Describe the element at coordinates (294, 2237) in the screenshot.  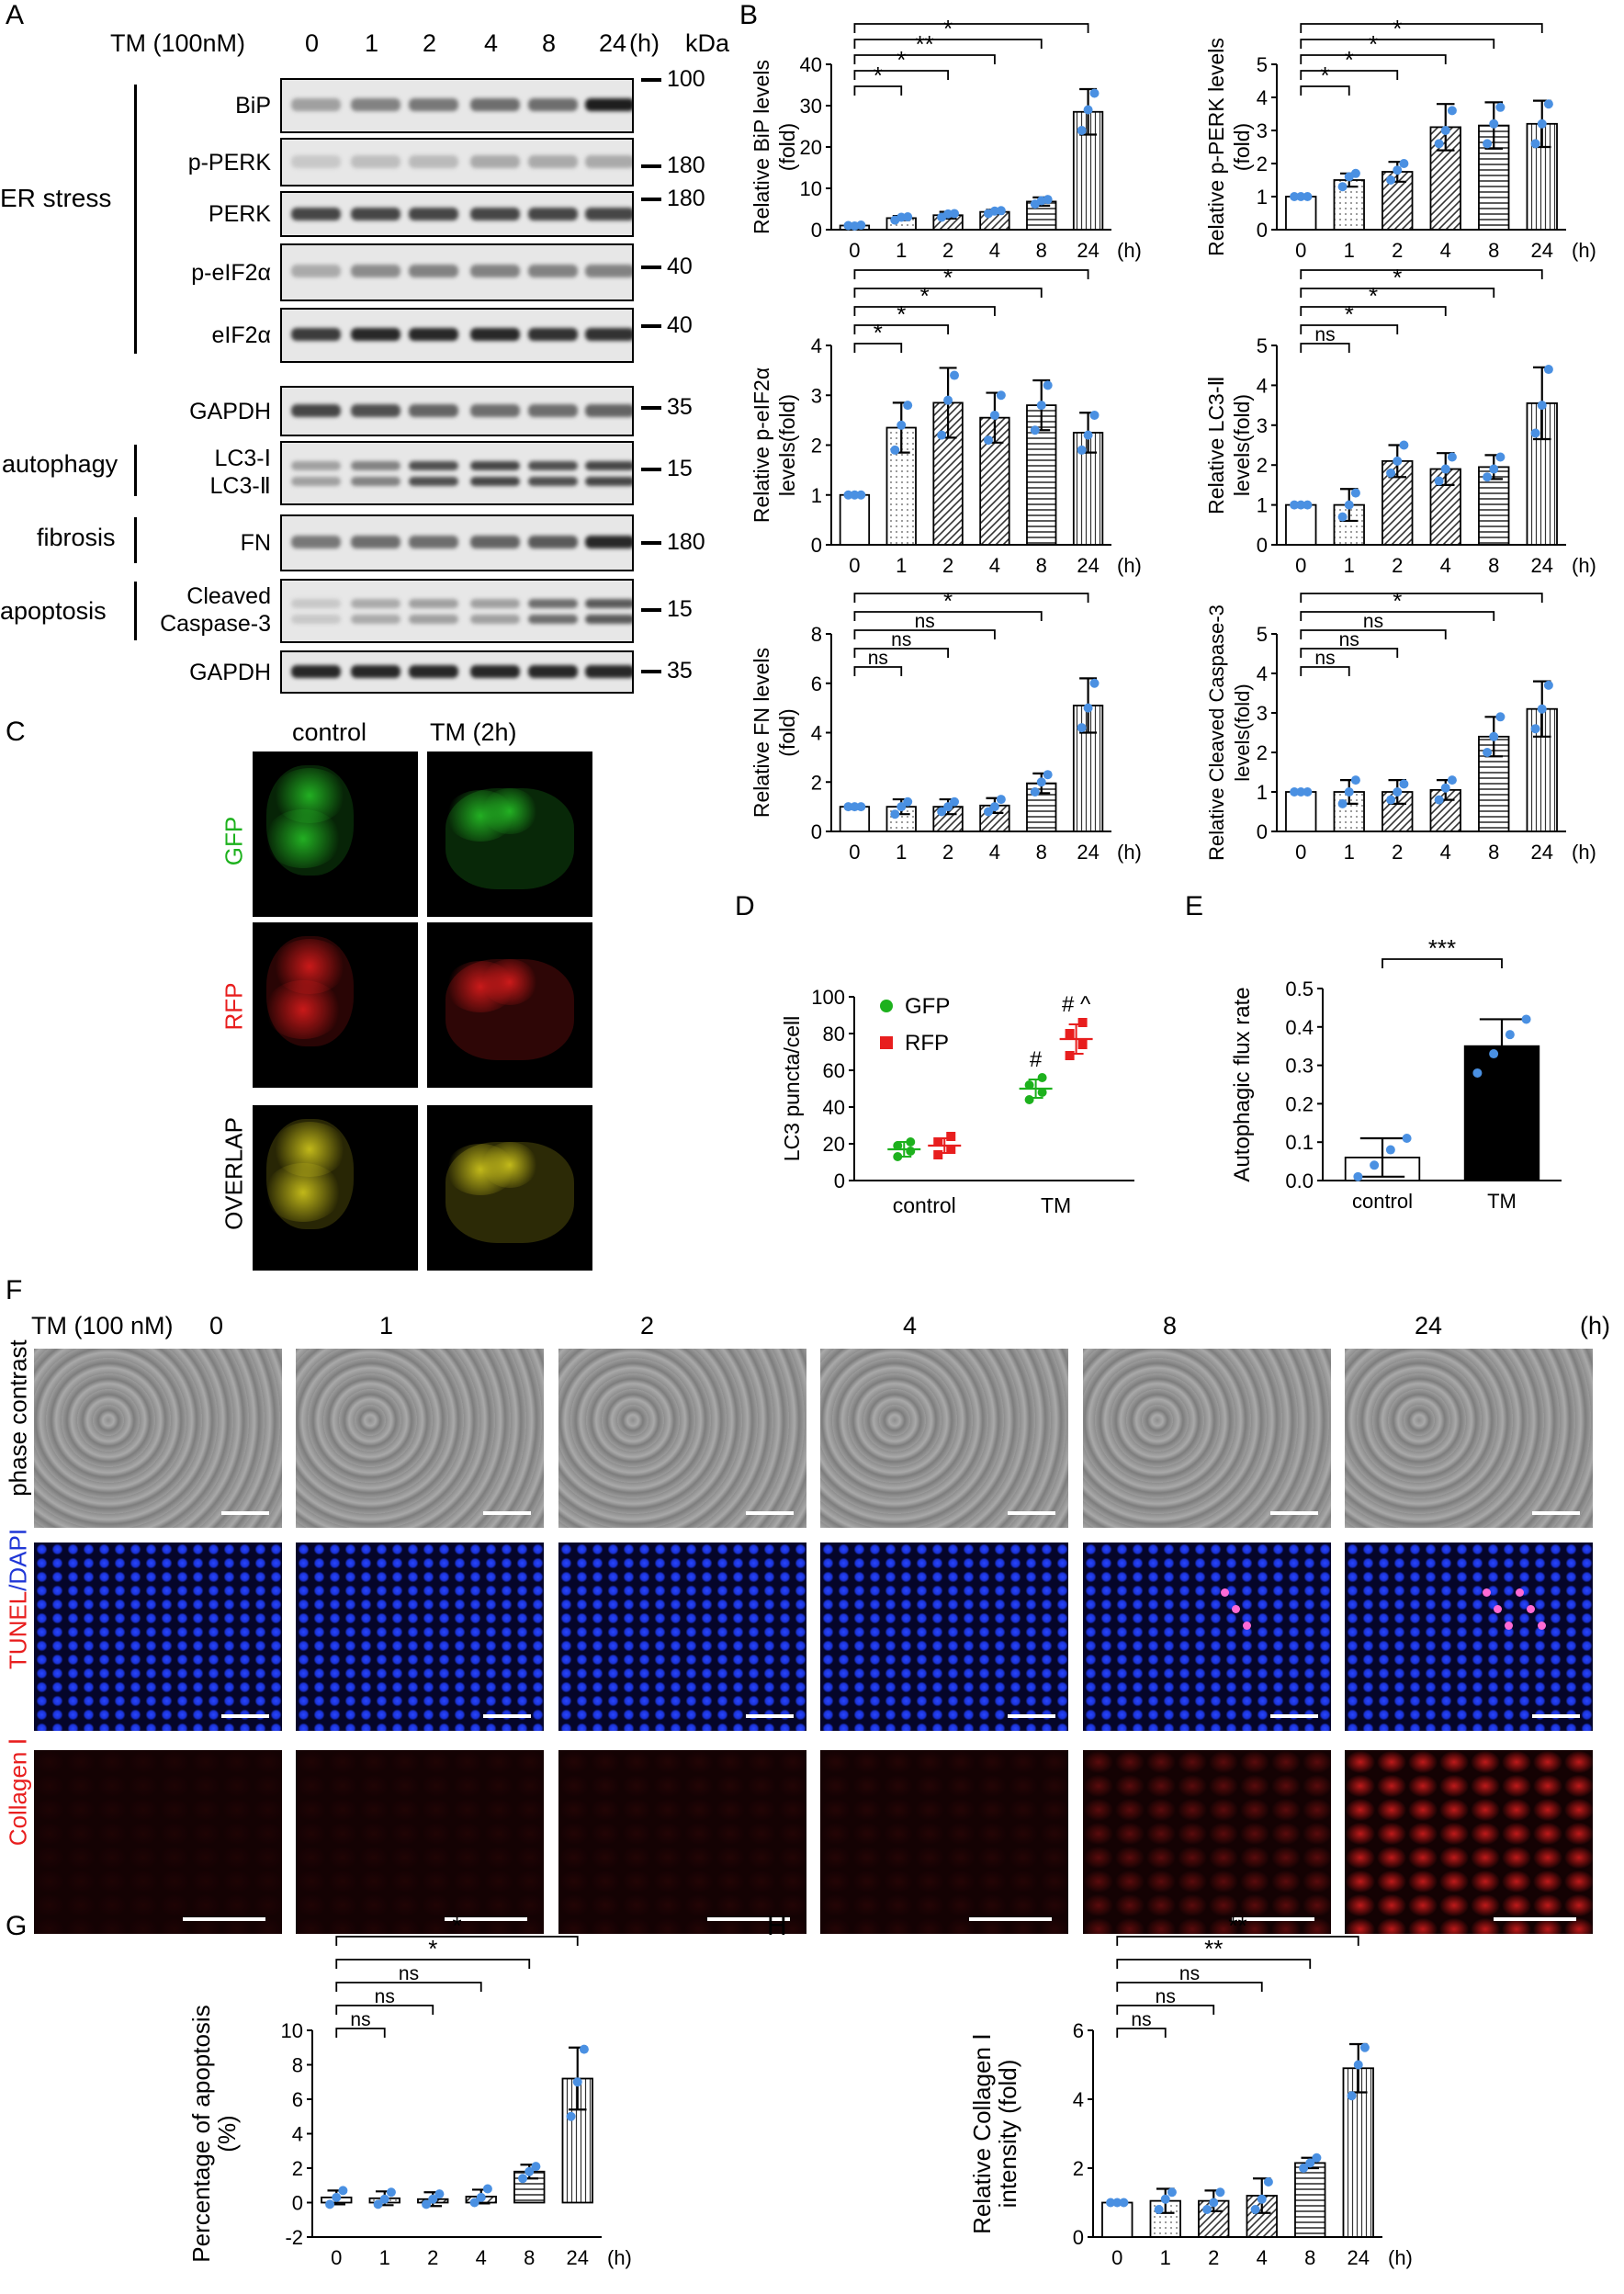
I see `y-tick-label: -2` at that location.